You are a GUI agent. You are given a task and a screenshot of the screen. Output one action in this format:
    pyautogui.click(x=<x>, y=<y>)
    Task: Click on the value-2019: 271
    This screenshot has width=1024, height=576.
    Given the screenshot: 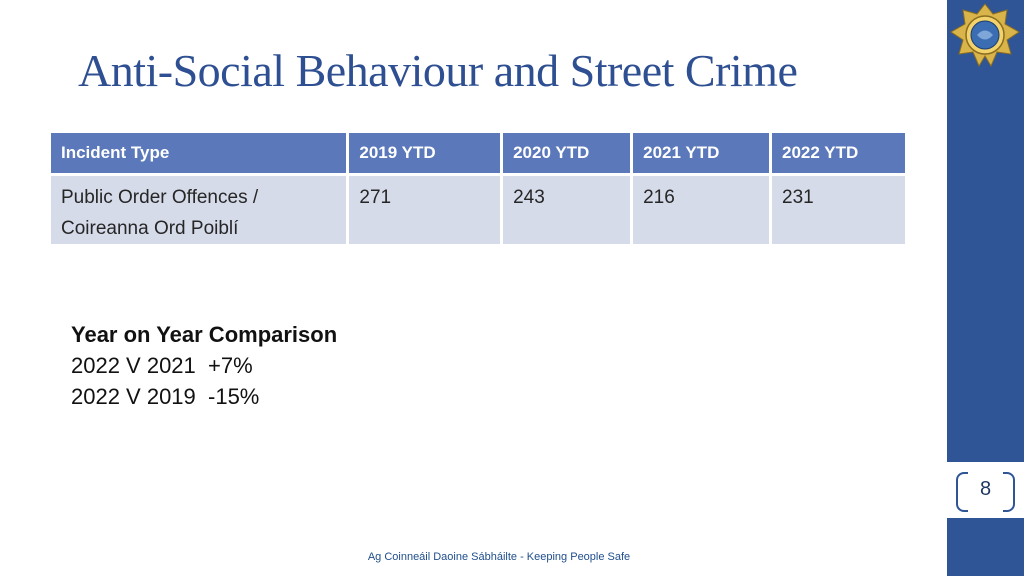 What is the action you would take?
    pyautogui.click(x=426, y=210)
    